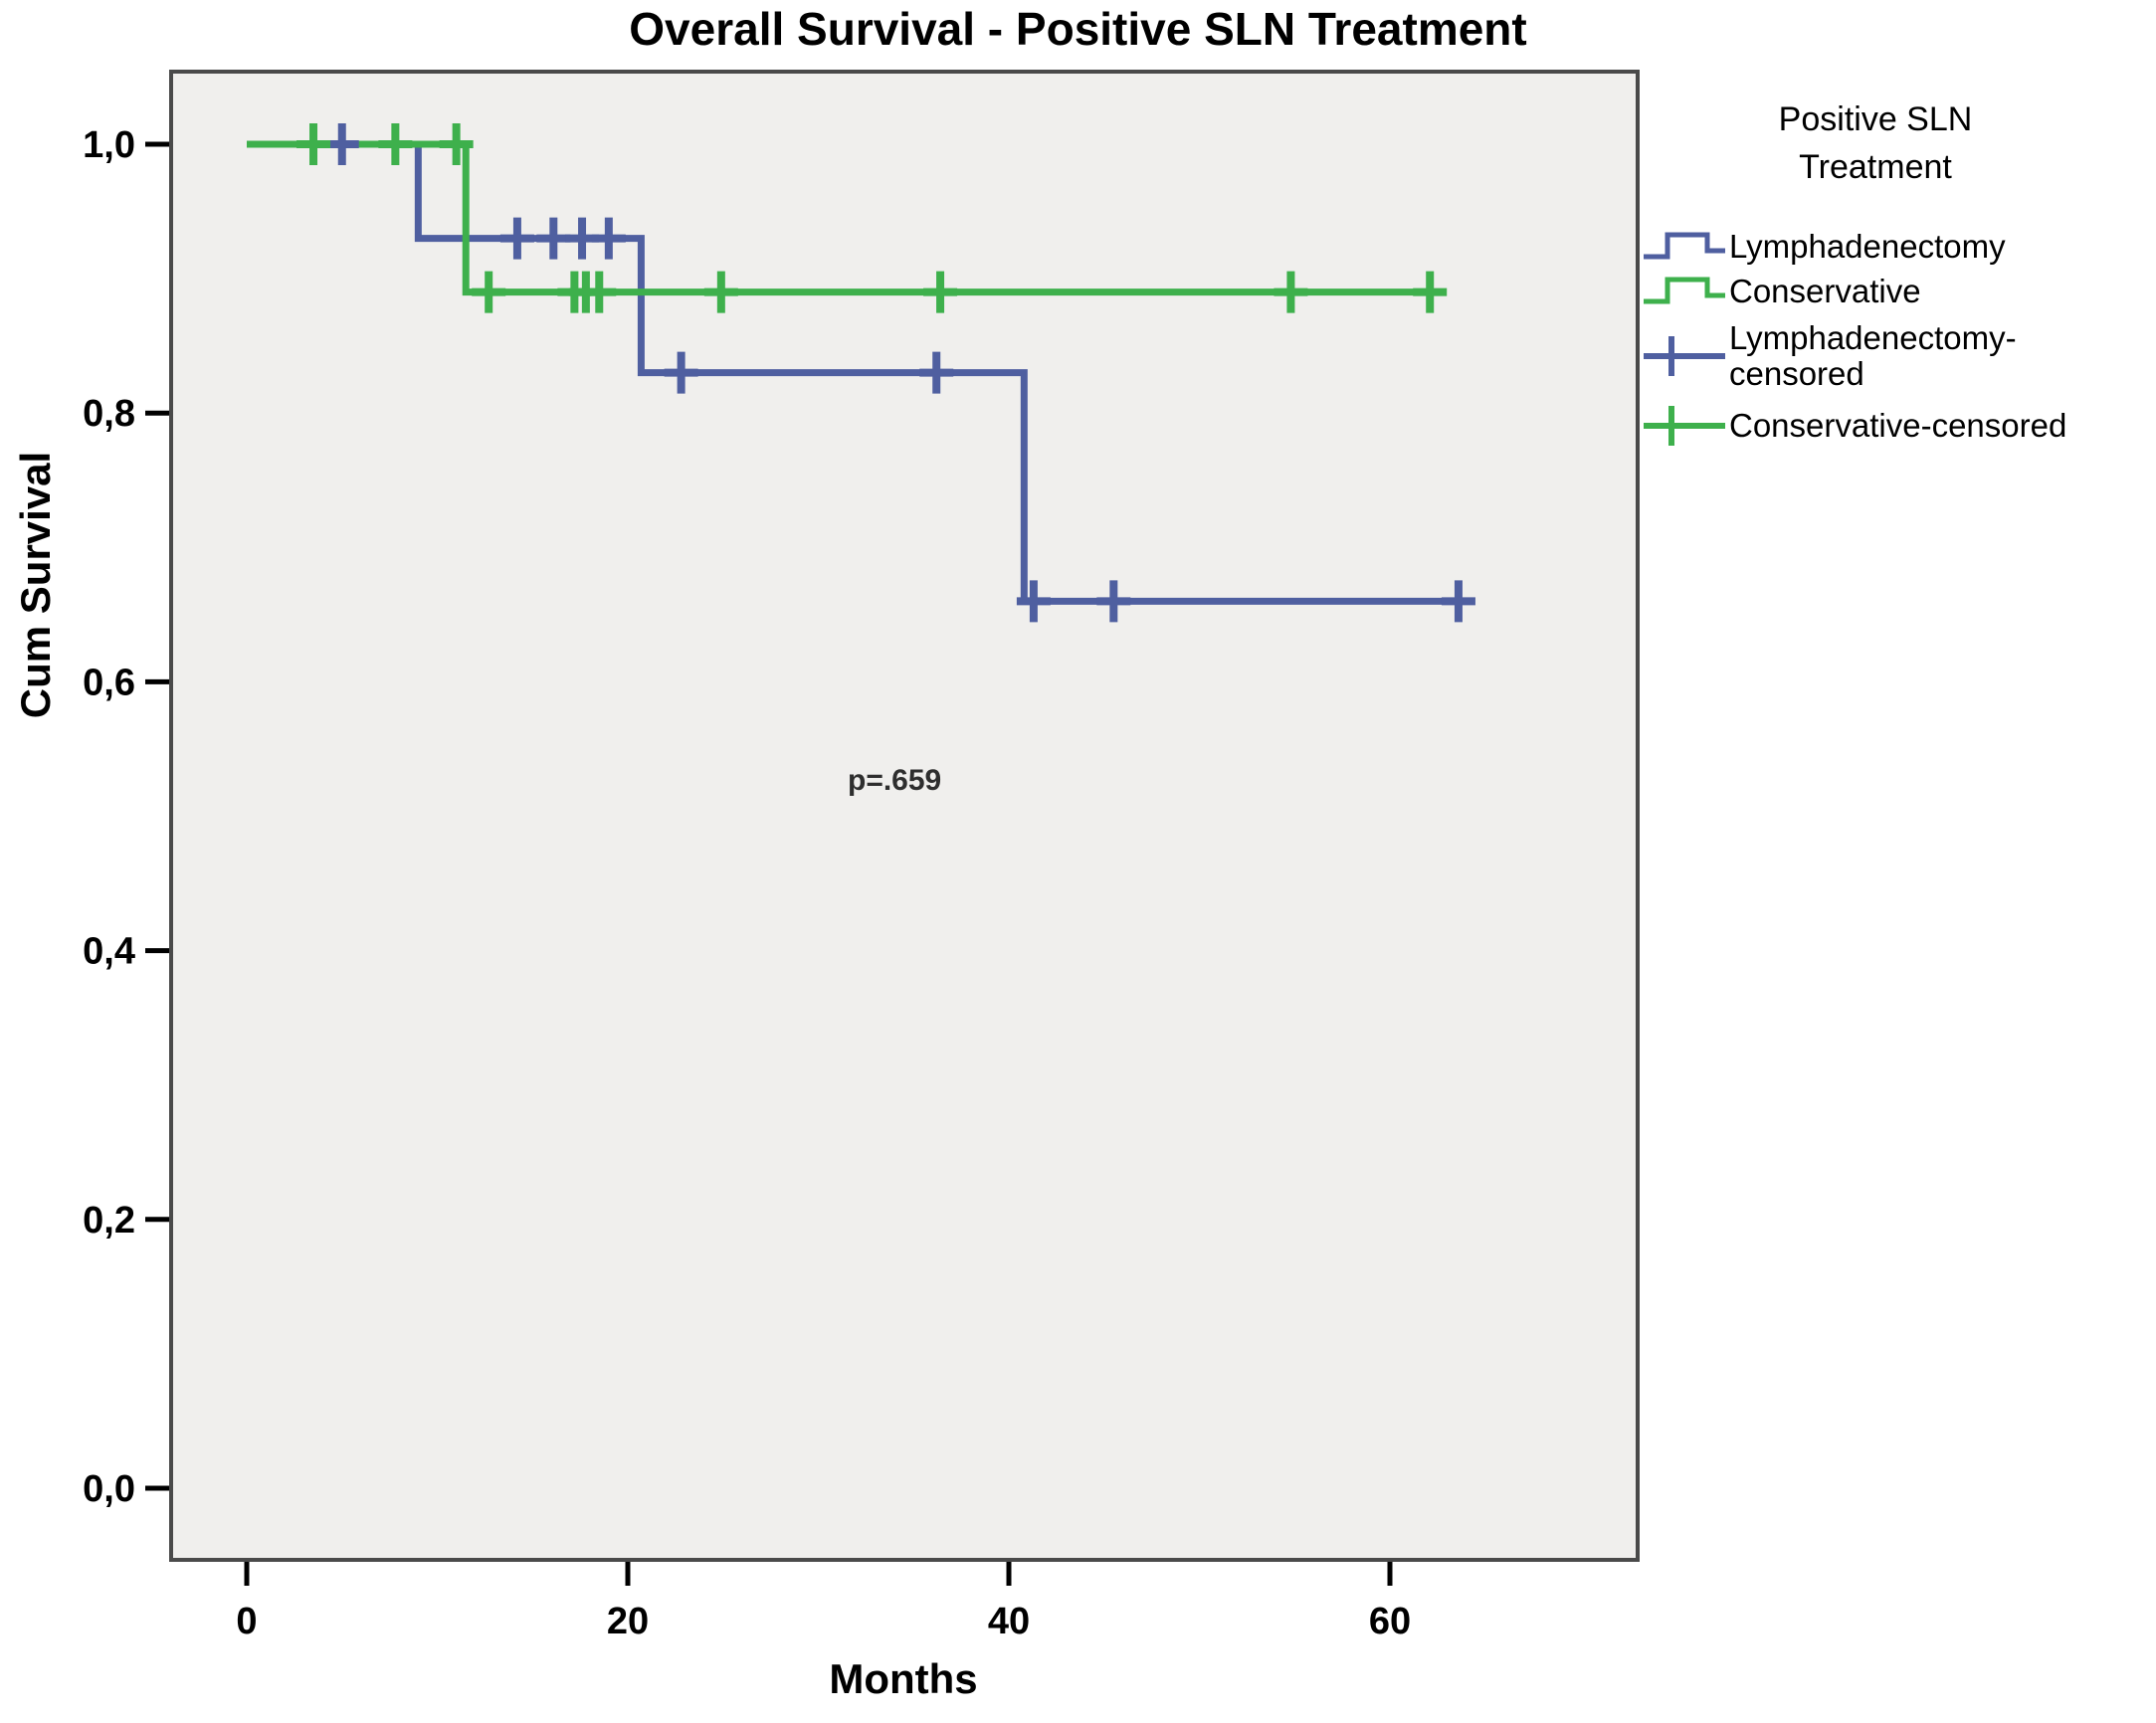  I want to click on y-tick-label: 0,2, so click(109, 1221).